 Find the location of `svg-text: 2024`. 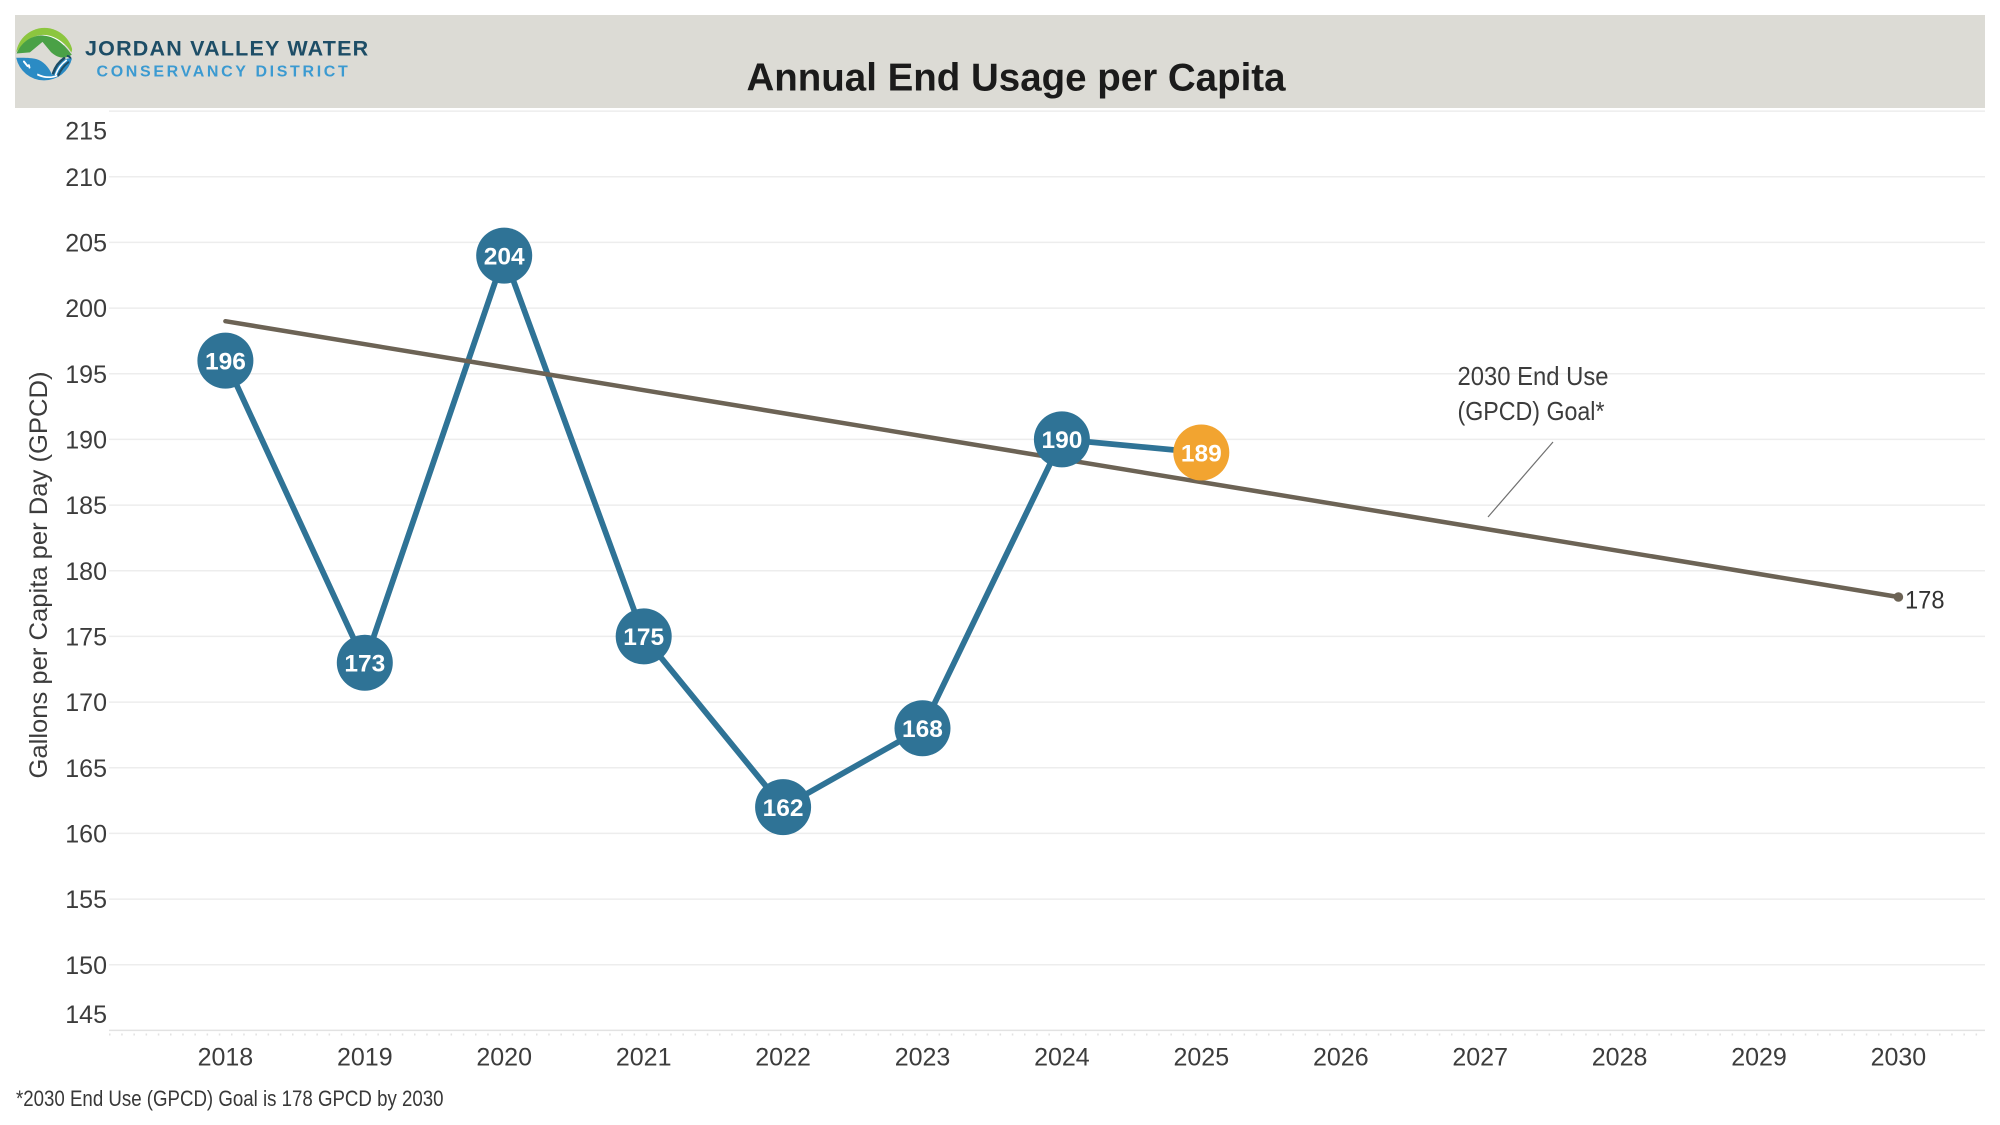

svg-text: 2024 is located at coordinates (1062, 1058).